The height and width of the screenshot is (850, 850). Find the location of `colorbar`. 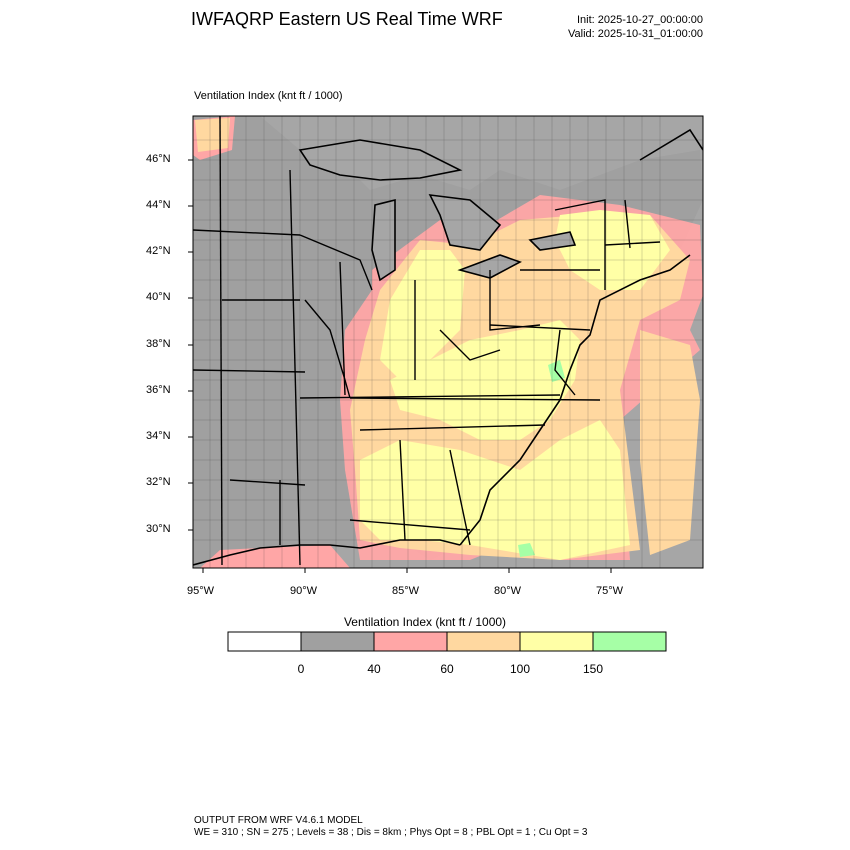

colorbar is located at coordinates (447, 641).